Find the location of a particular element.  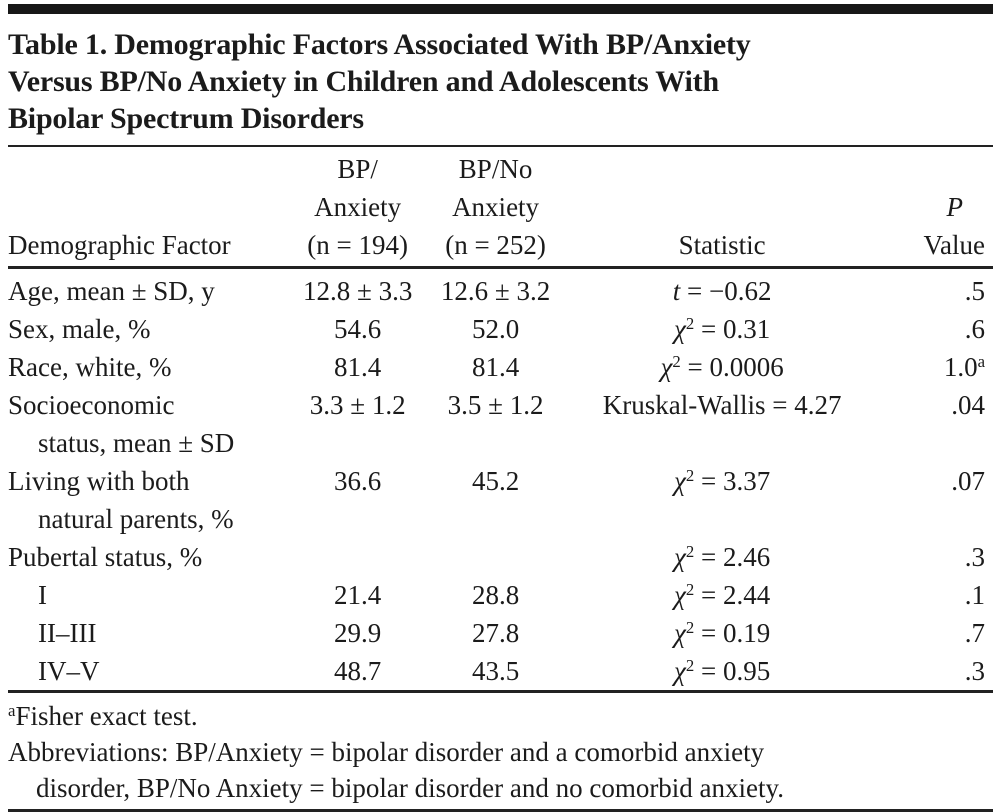

statistic-value: = 0.95 is located at coordinates (732, 671).